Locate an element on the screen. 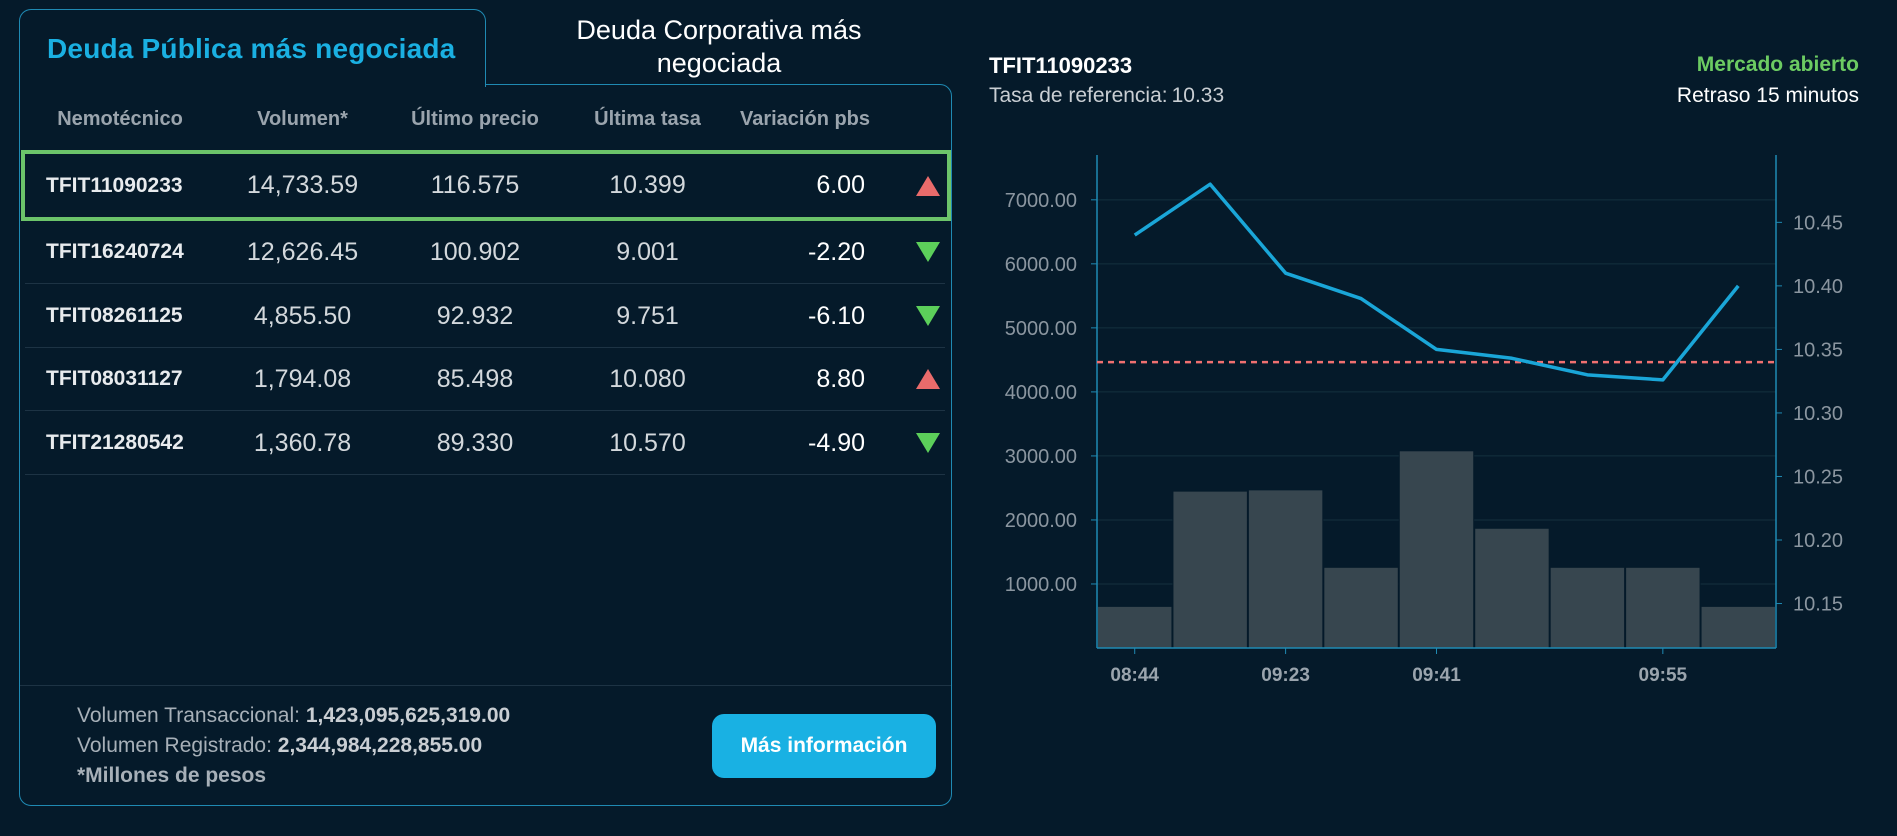 The image size is (1897, 836). tab-deuda-publica-label: Deuda Pública más negociada is located at coordinates (251, 48).